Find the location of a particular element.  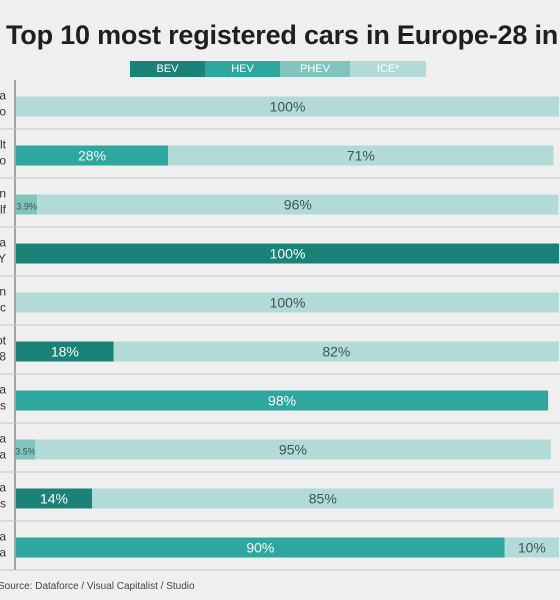

category-label: Corolla is located at coordinates (3, 553).